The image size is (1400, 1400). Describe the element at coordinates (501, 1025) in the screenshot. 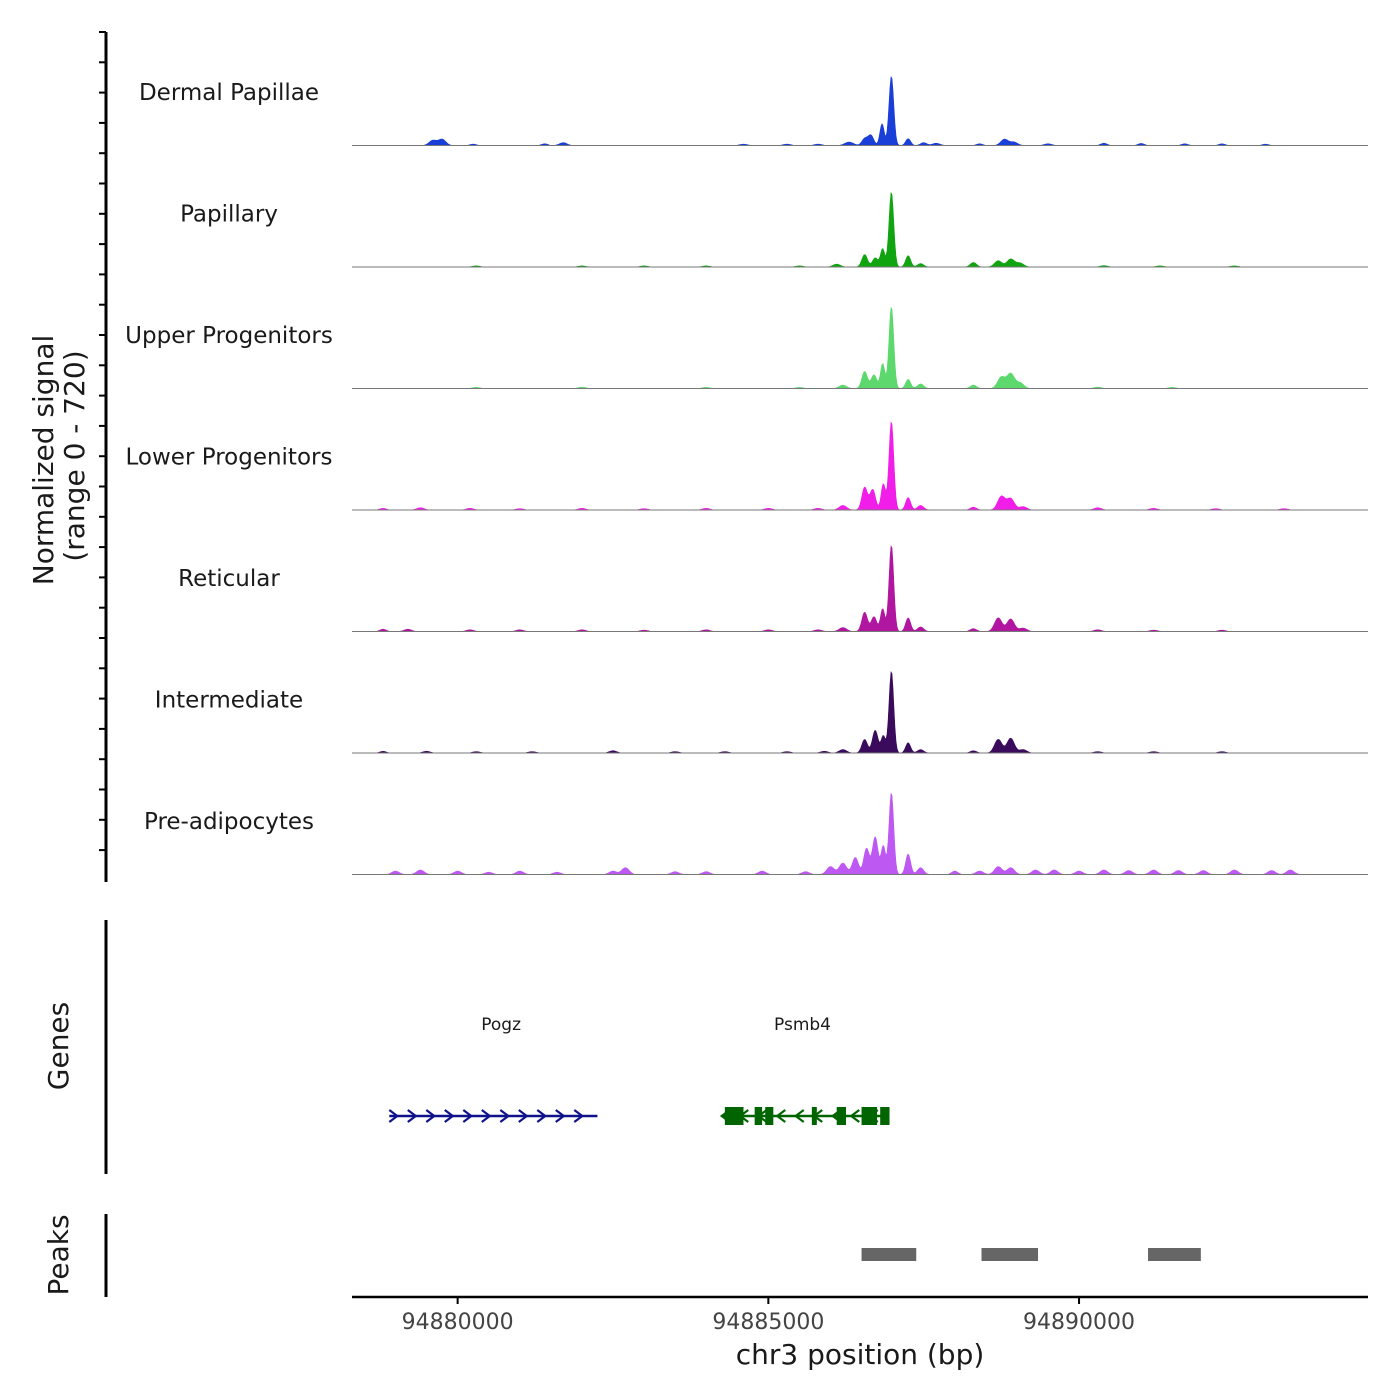

I see `gene-label-pogz: Pogz` at that location.